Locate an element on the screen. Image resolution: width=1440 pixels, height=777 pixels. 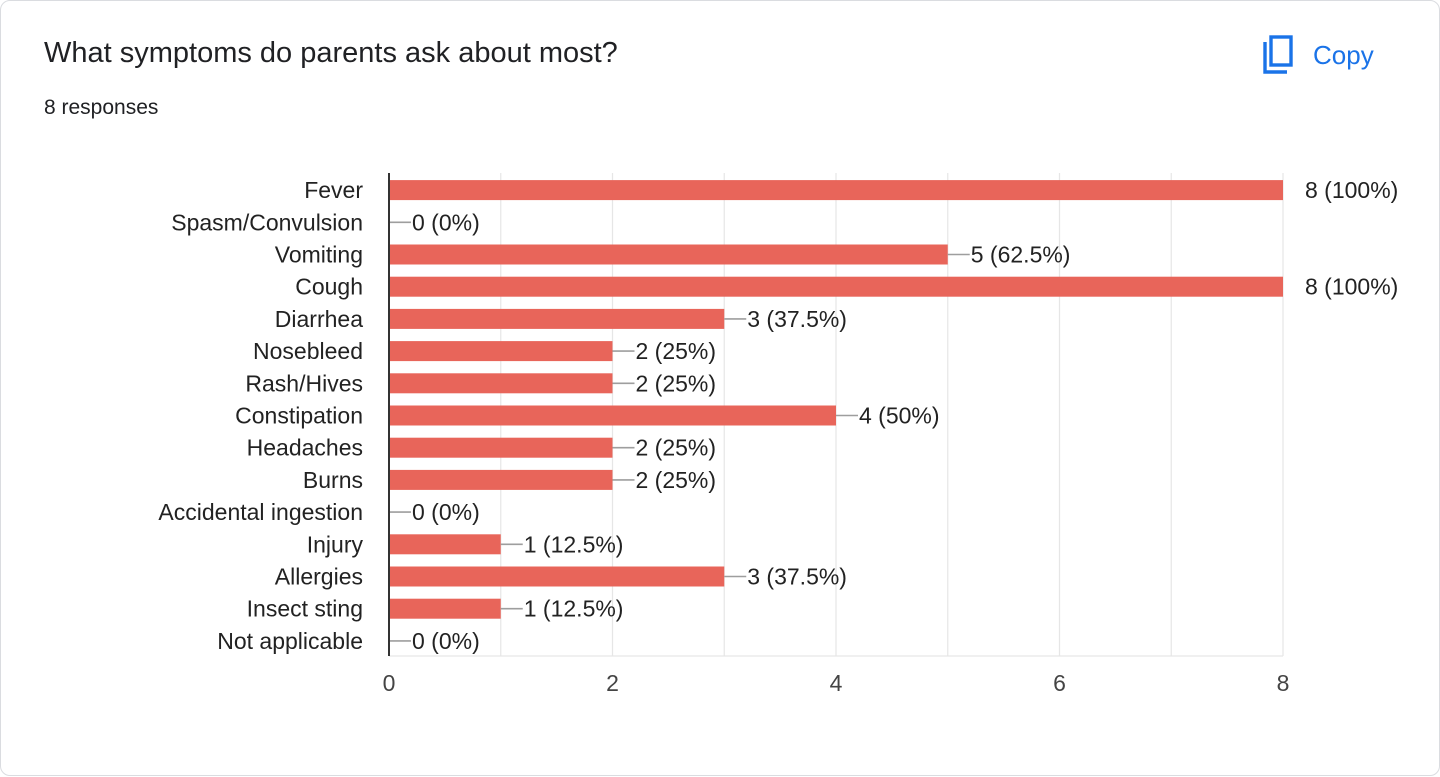
response-count: 8 responses is located at coordinates (101, 107).